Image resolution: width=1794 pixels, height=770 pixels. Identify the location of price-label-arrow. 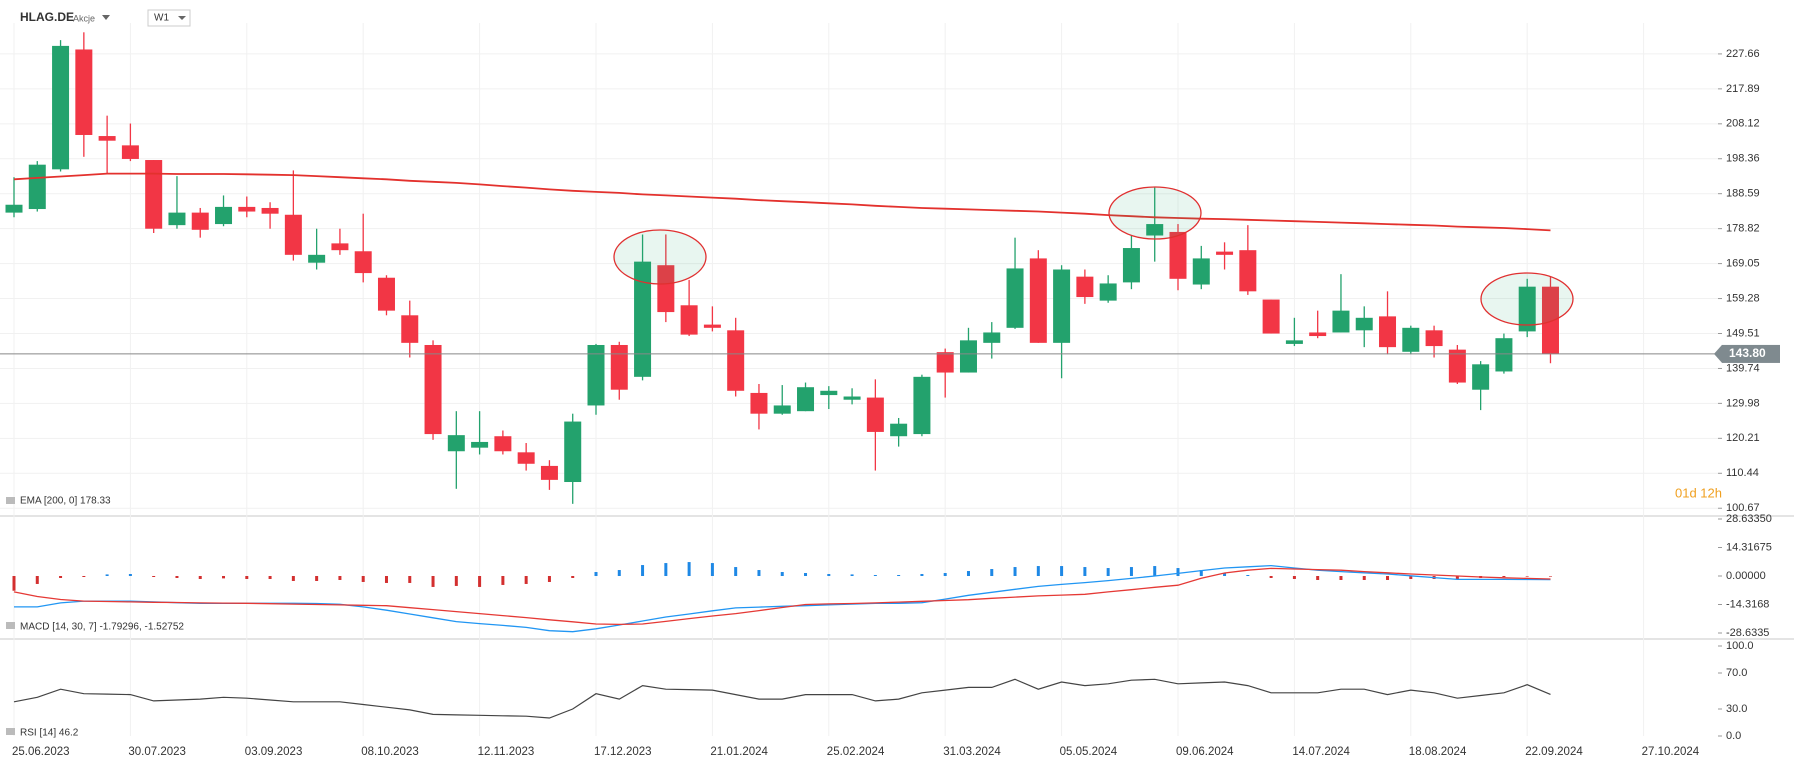
(1718, 353).